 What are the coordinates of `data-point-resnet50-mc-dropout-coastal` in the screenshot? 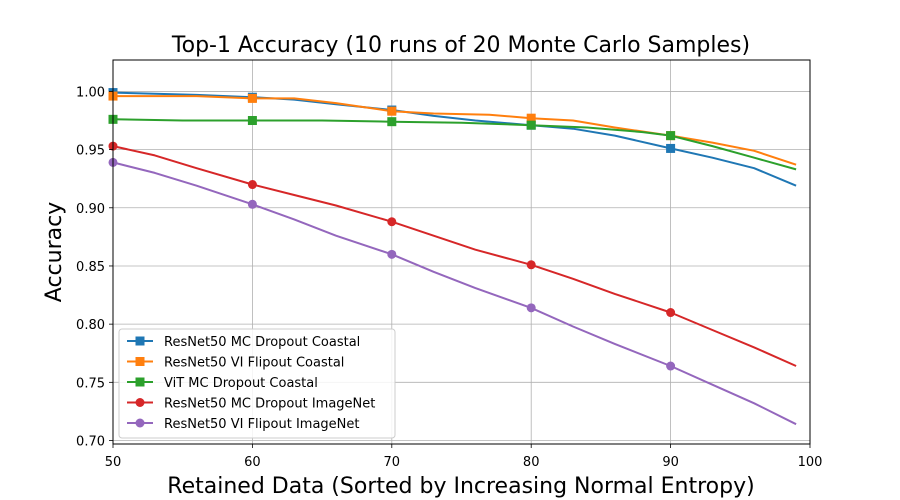 It's located at (671, 148).